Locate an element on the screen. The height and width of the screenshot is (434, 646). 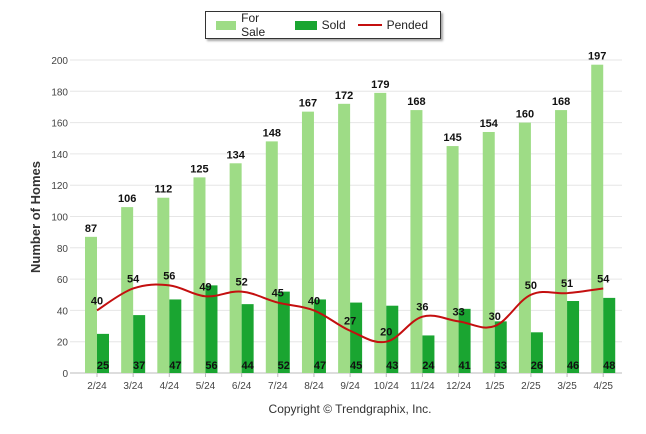
data-label-for-sale: 167 is located at coordinates (308, 104).